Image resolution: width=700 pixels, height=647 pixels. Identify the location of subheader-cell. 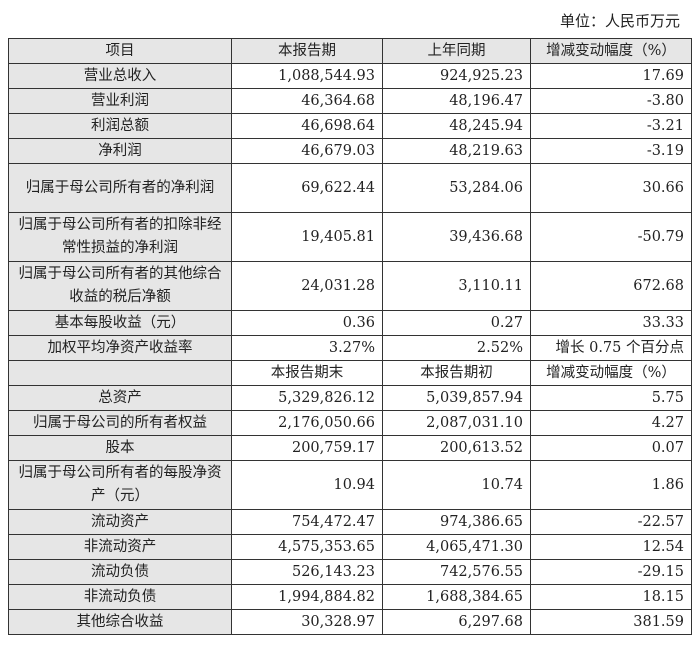
(120, 373).